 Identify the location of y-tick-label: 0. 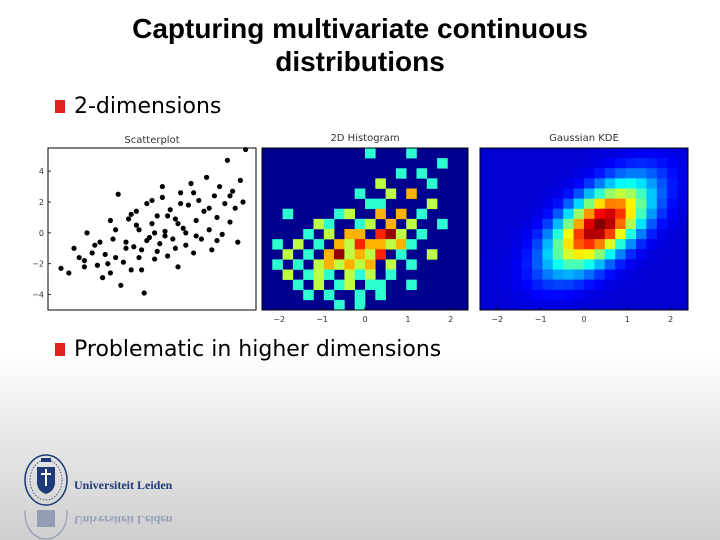
(41, 233).